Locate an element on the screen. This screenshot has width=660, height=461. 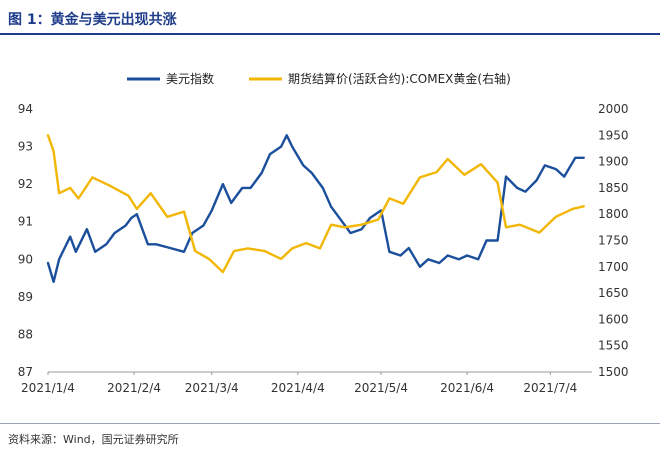
x-tick-label: 2021/5/4 is located at coordinates (381, 388).